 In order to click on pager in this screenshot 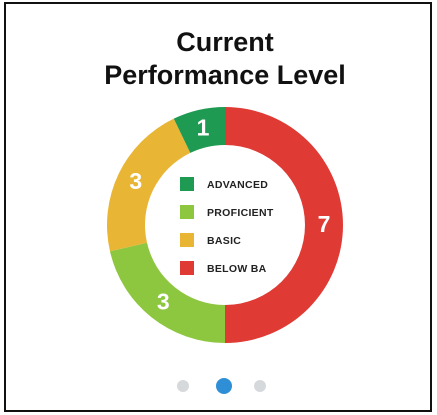, I will do `click(221, 386)`.